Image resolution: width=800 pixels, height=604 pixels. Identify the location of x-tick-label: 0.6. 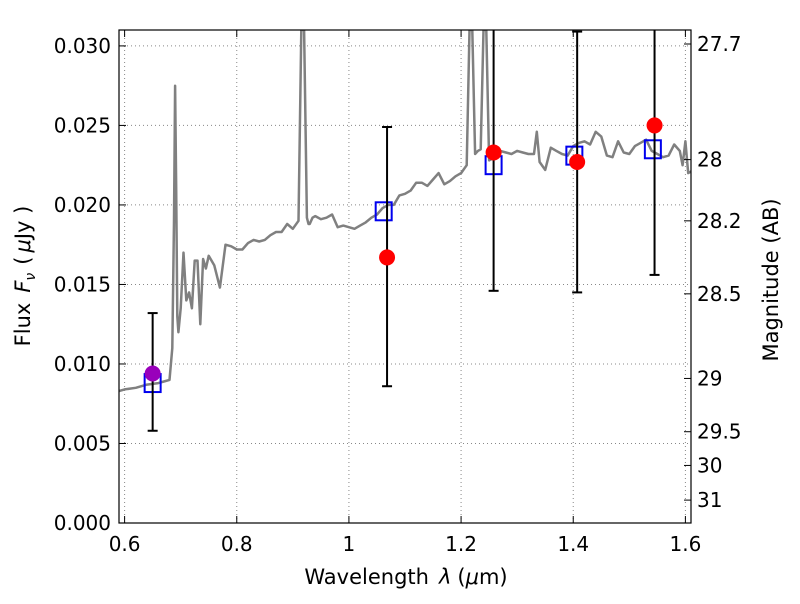
(125, 544).